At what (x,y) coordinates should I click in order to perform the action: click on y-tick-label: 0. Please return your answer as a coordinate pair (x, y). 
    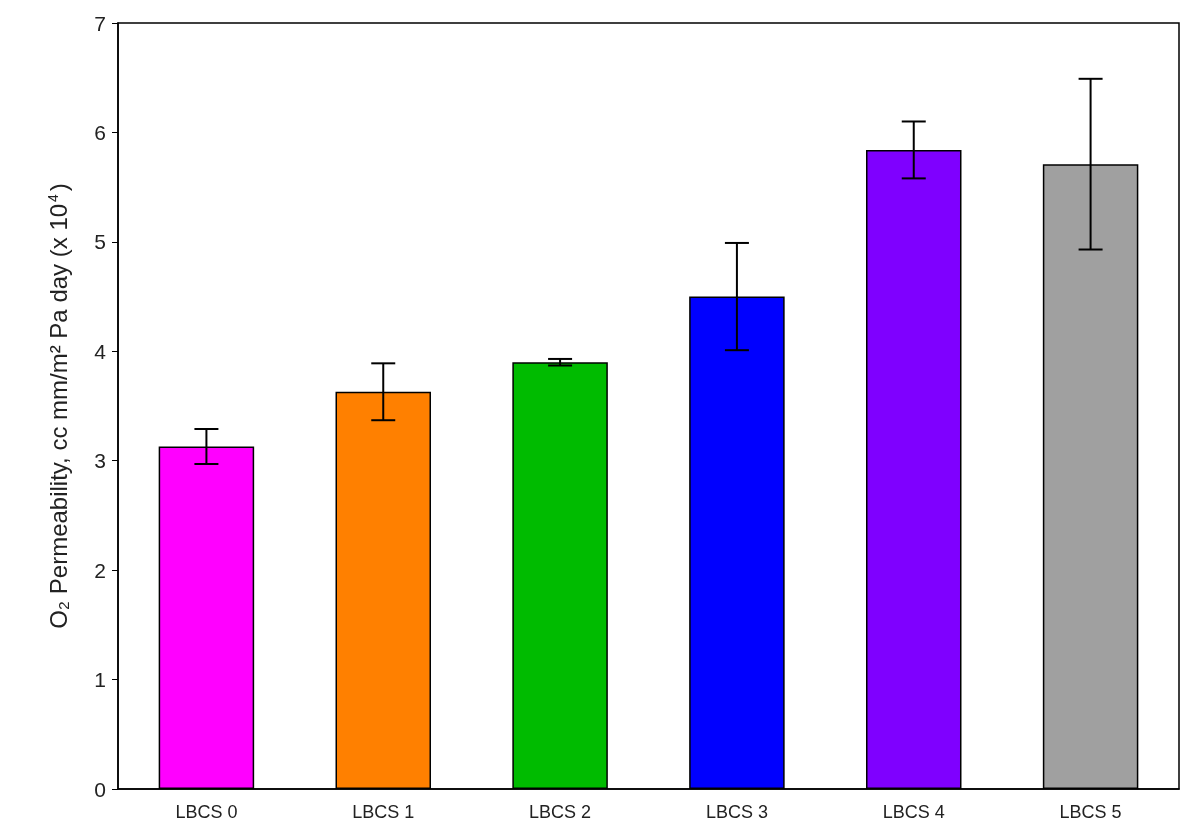
    Looking at the image, I should click on (100, 789).